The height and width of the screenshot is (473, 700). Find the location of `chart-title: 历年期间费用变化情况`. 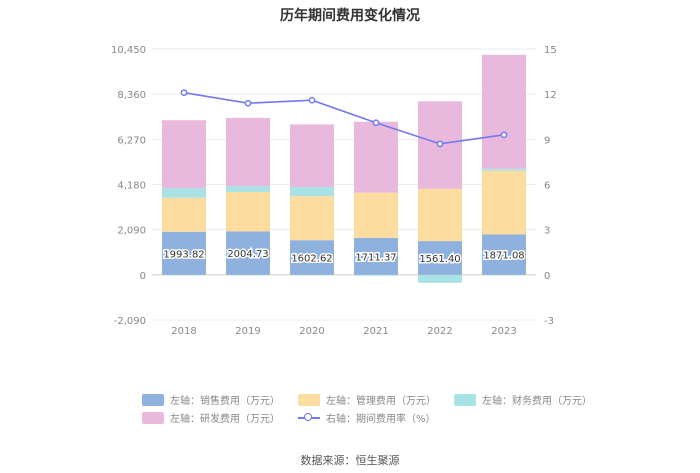

chart-title: 历年期间费用变化情况 is located at coordinates (350, 16).